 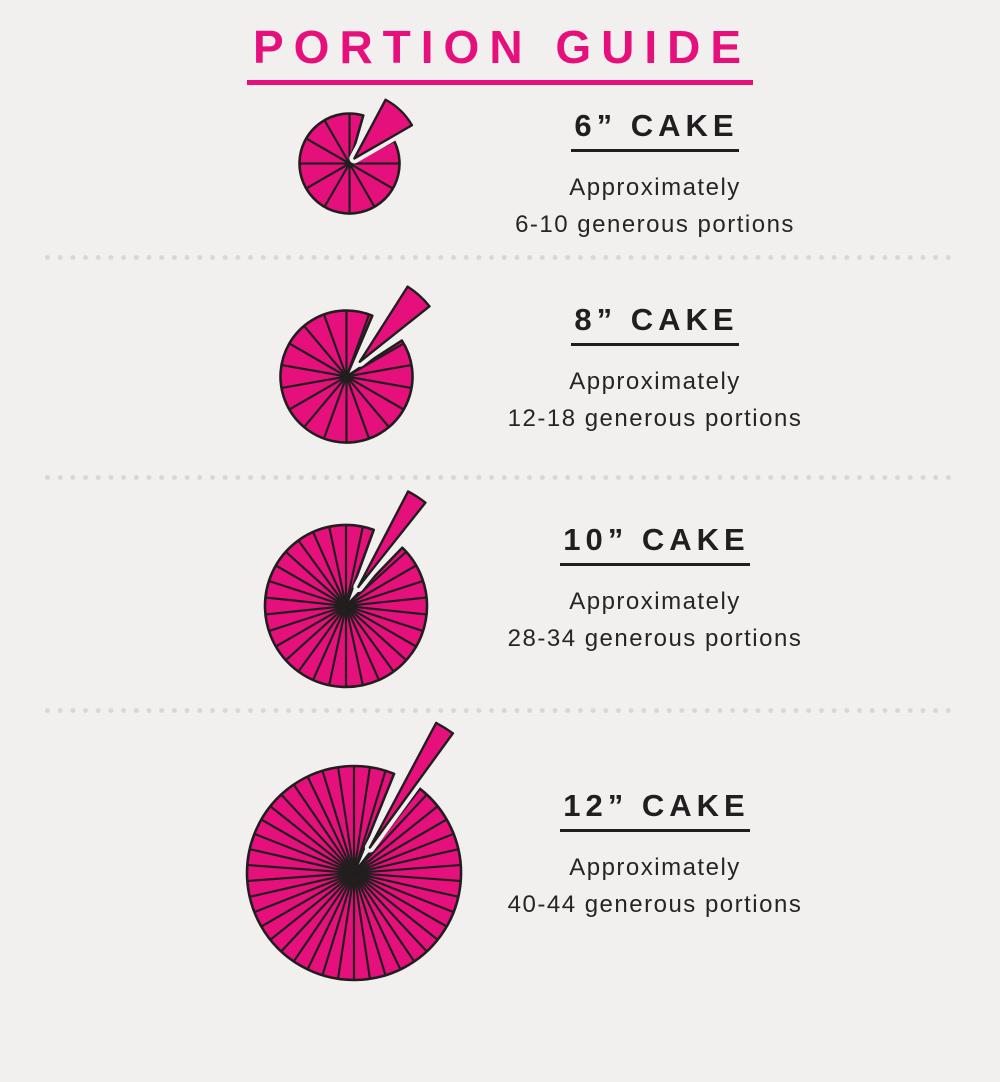 What do you see at coordinates (357, 362) in the screenshot?
I see `cake-illustration-8in` at bounding box center [357, 362].